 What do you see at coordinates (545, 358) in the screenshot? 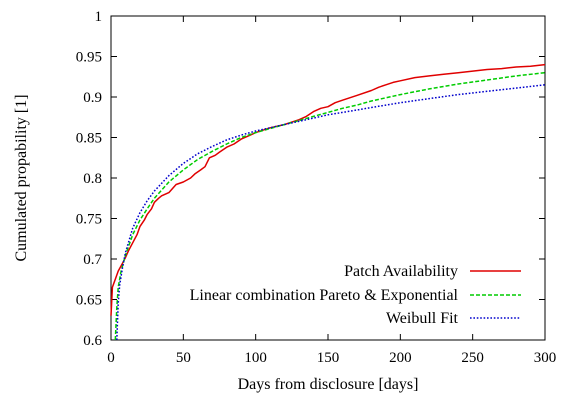
I see `x-tick-label-6: 300` at bounding box center [545, 358].